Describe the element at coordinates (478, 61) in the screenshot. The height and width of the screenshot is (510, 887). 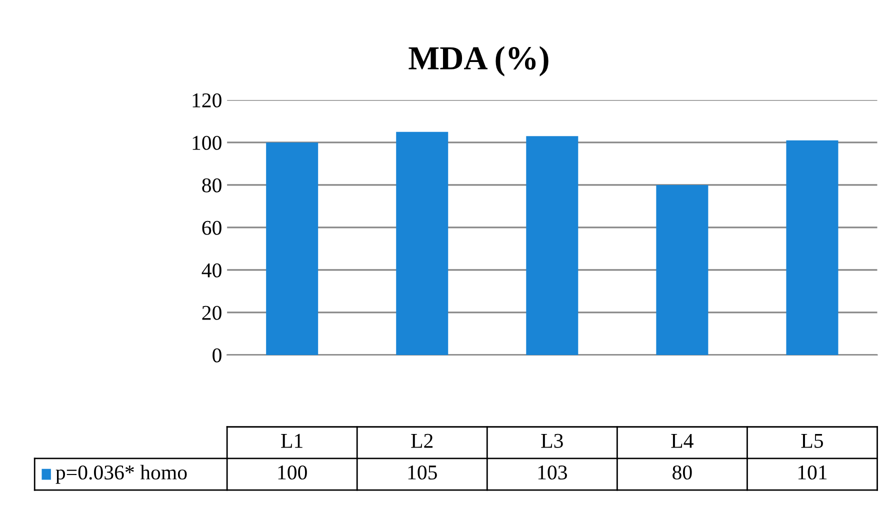
I see `chart-title: MDA (%)` at that location.